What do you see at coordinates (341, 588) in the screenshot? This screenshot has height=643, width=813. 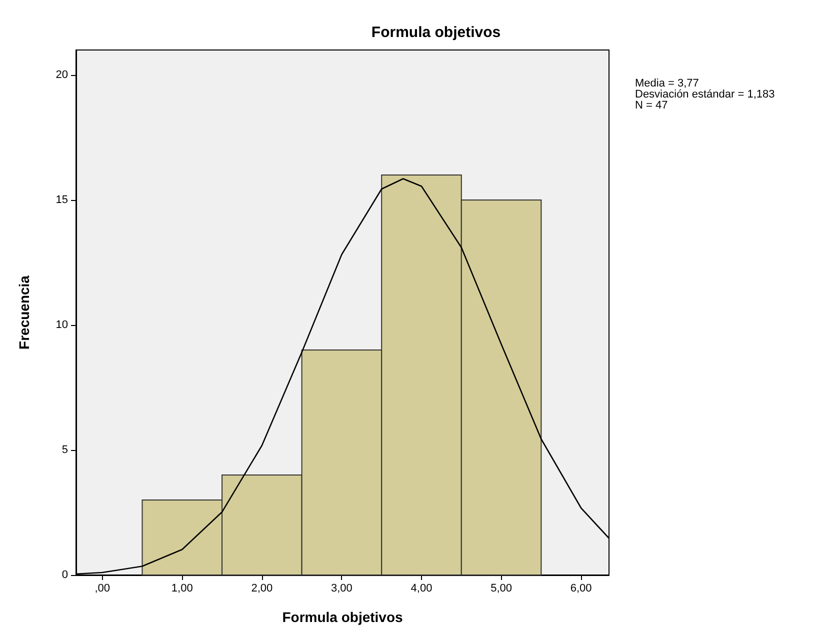 I see `x-tick-label: 3,00` at bounding box center [341, 588].